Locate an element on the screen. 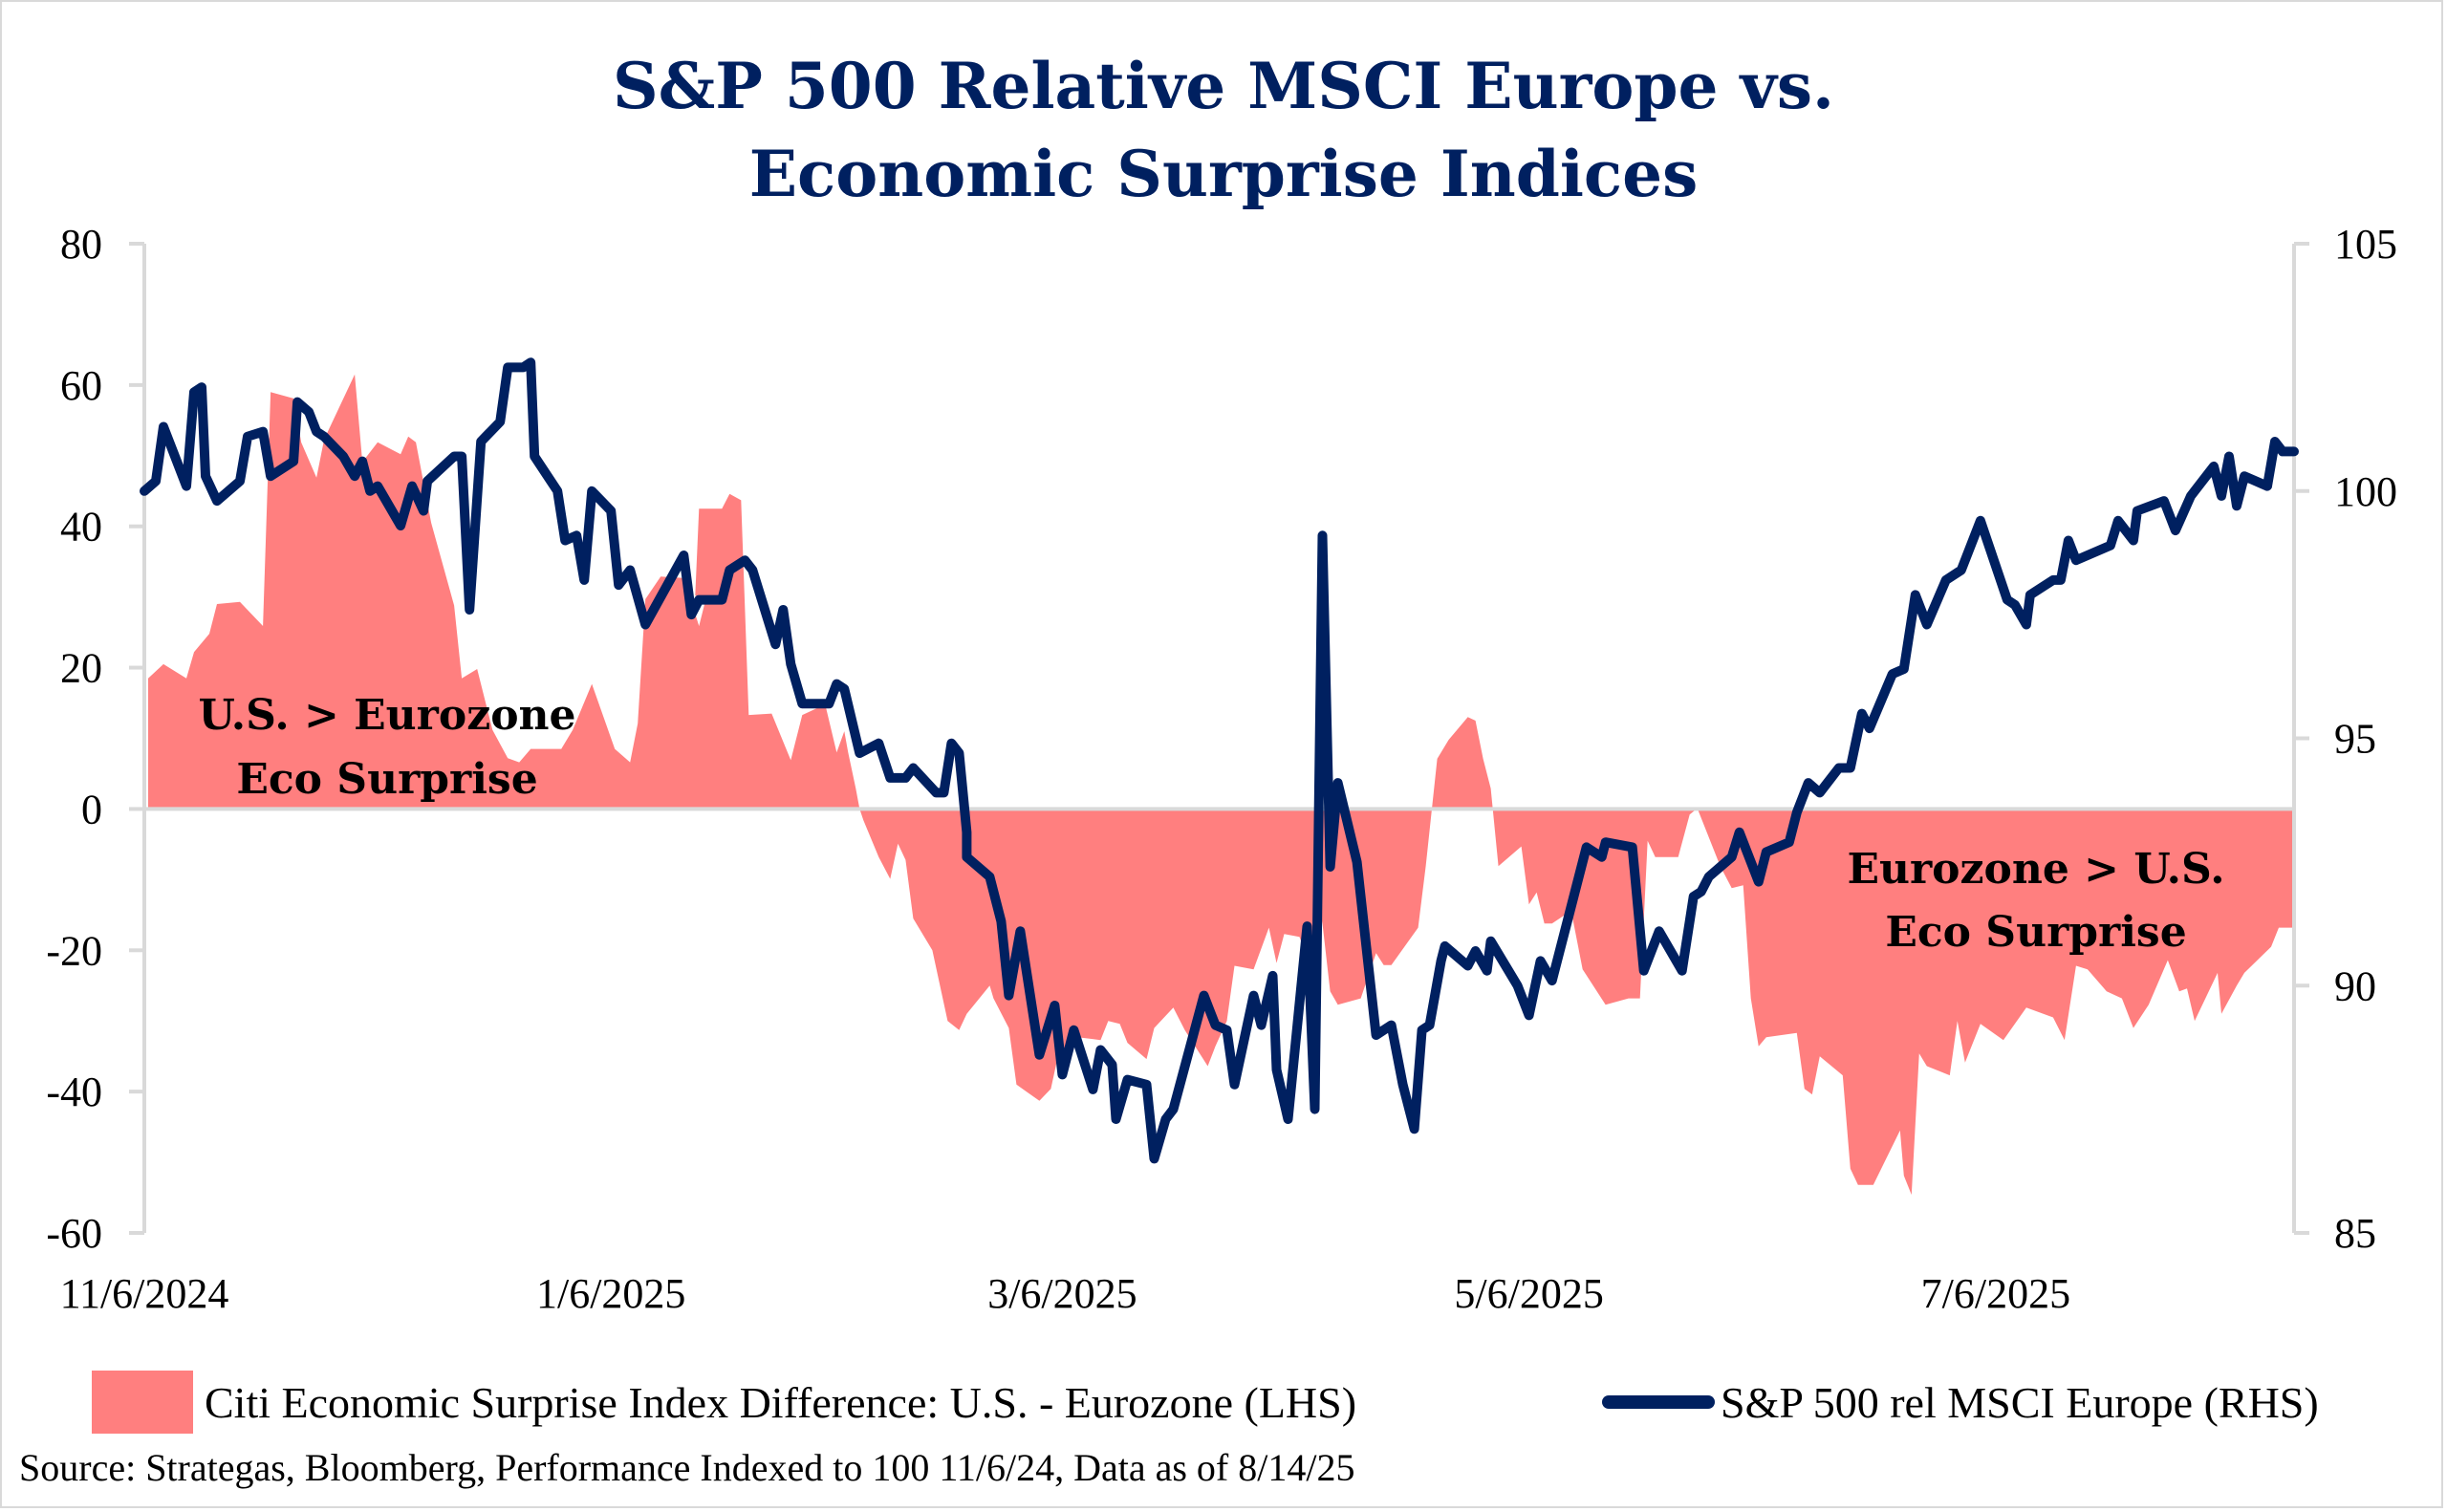  legend-swatch-area is located at coordinates (142, 1402).